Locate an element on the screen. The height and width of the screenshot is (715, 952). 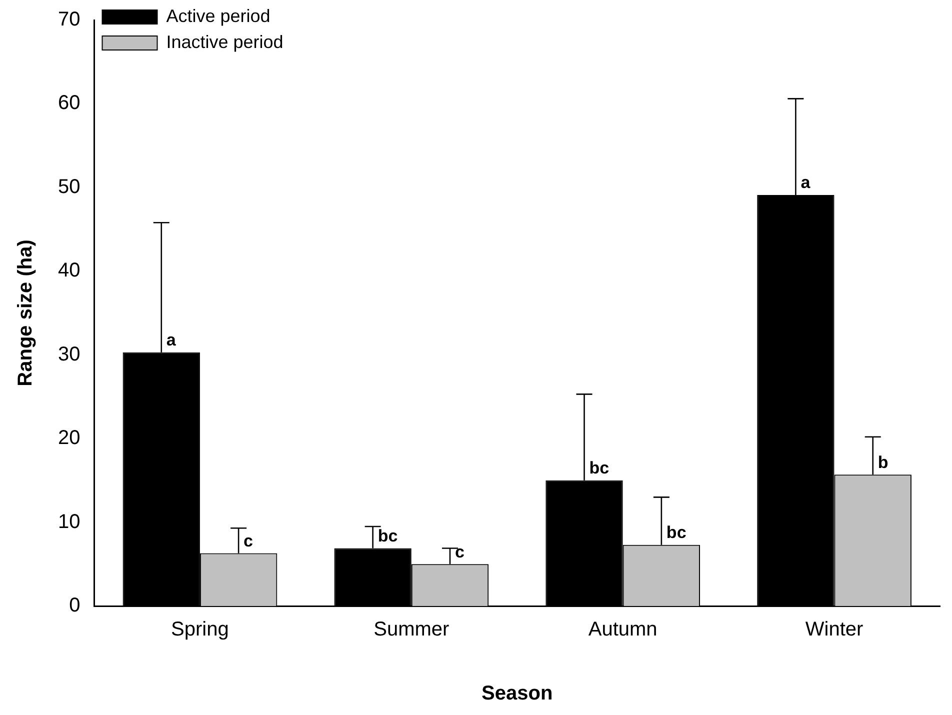
x-tick-label: Summer is located at coordinates (412, 629).